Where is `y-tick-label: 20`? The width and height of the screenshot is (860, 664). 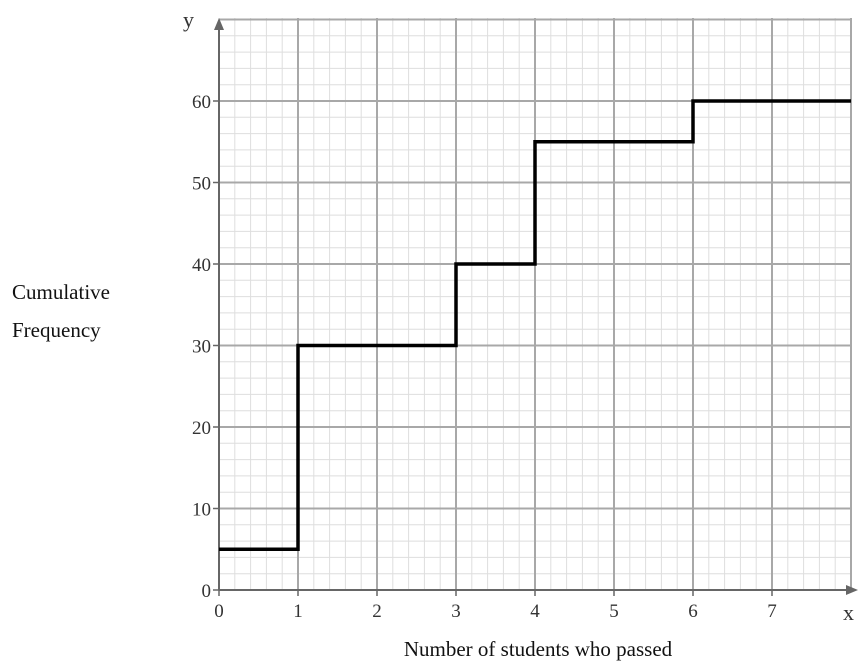 y-tick-label: 20 is located at coordinates (201, 428).